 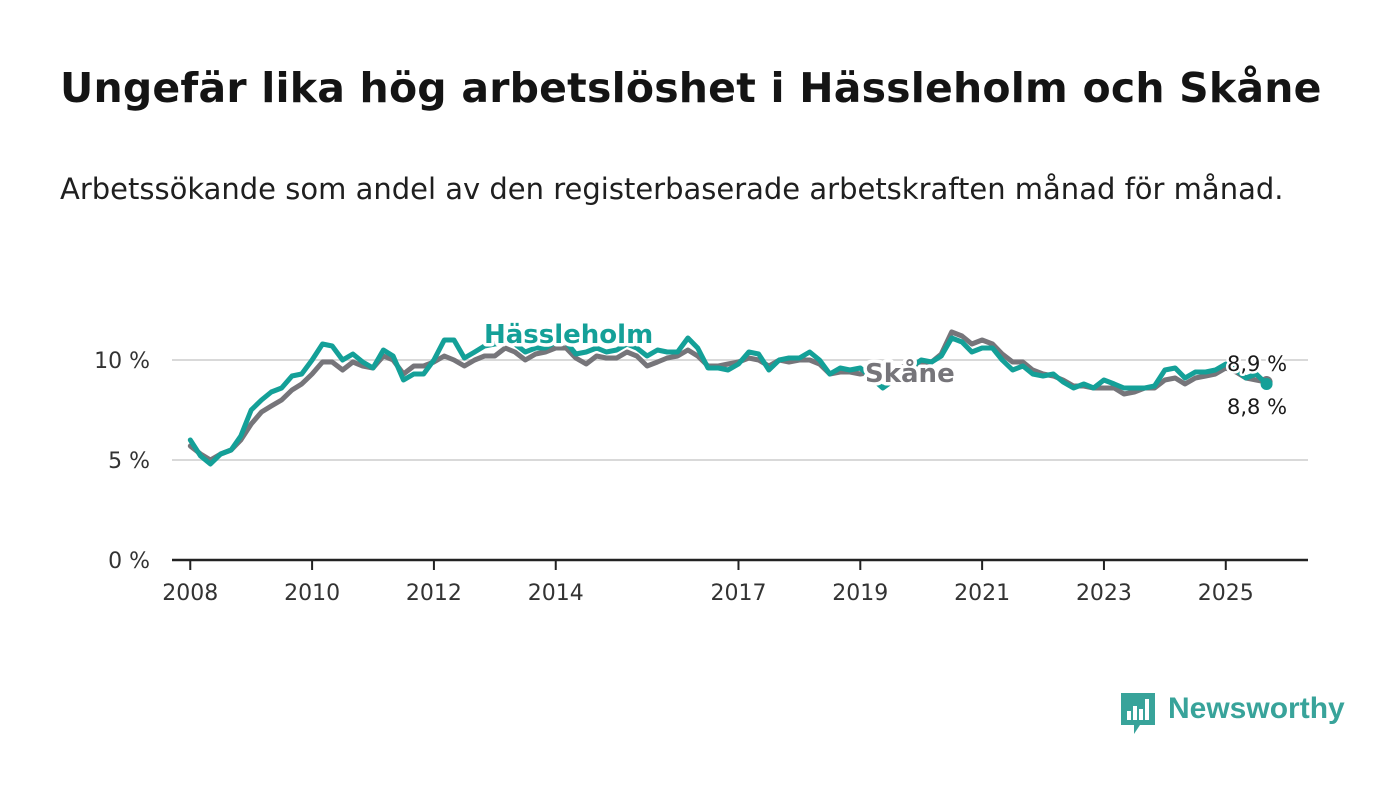 I want to click on brand-name: Newsworthy, so click(x=1256, y=708).